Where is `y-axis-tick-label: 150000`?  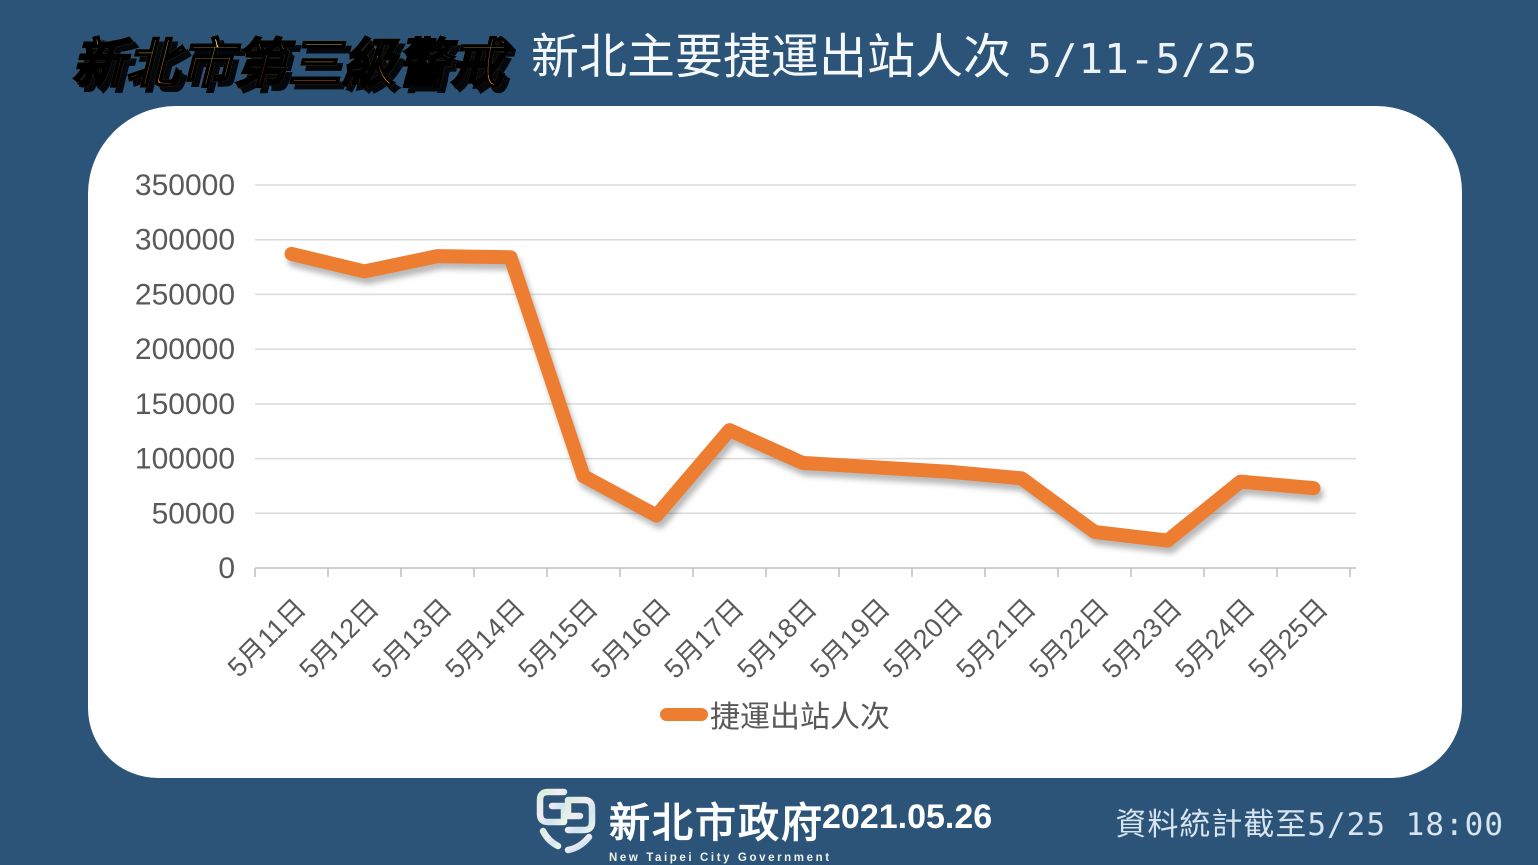 y-axis-tick-label: 150000 is located at coordinates (185, 404).